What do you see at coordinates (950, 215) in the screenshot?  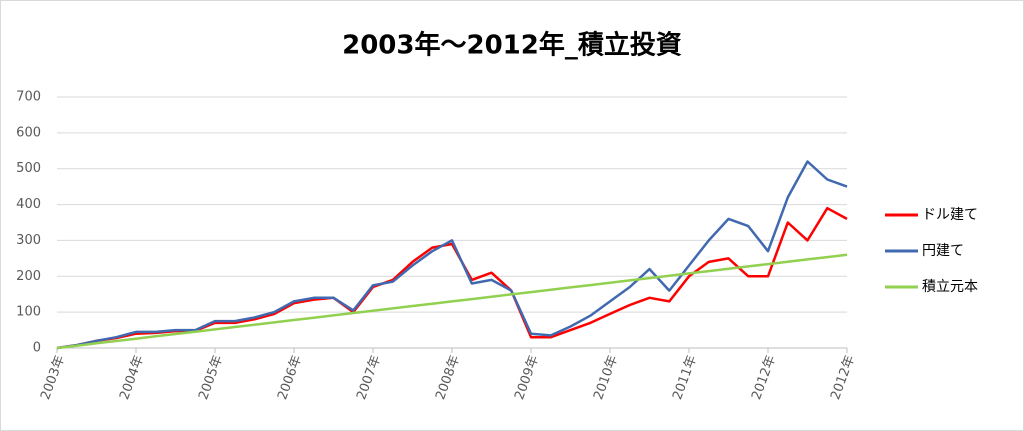 I see `legend-label: ドル建て` at bounding box center [950, 215].